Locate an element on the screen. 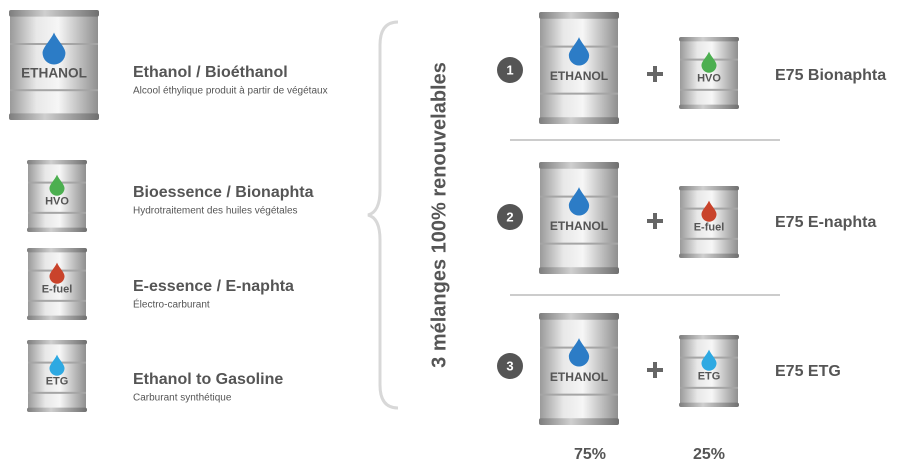 The width and height of the screenshot is (904, 467). item-subtitle: Carburant synthétique is located at coordinates (182, 398).